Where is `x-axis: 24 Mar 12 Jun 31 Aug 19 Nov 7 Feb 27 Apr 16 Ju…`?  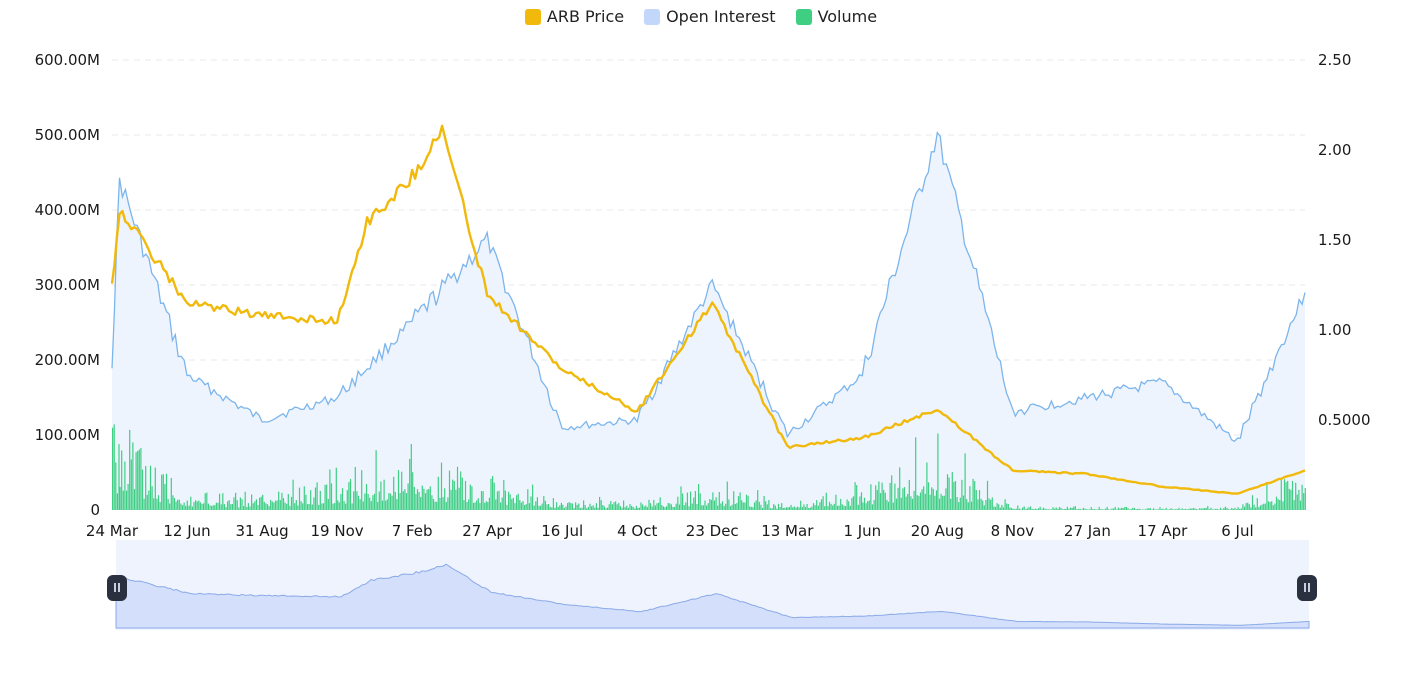
x-axis: 24 Mar 12 Jun 31 Aug 19 Nov 7 Feb 27 Apr 16 Ju… is located at coordinates (670, 531).